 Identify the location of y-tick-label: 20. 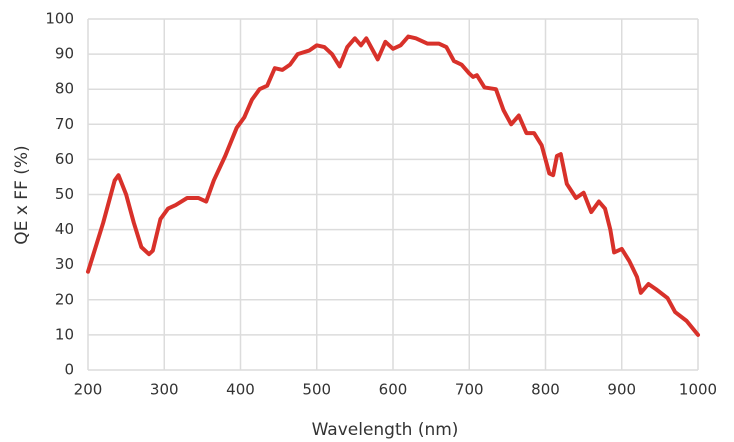
(64, 299).